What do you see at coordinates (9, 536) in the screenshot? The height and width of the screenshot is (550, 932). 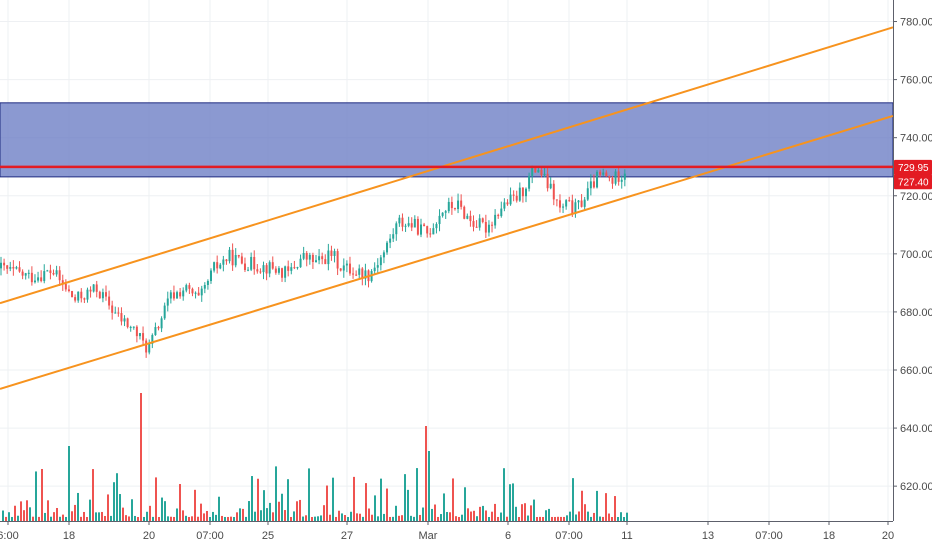 I see `x-tick-label: 6:00` at bounding box center [9, 536].